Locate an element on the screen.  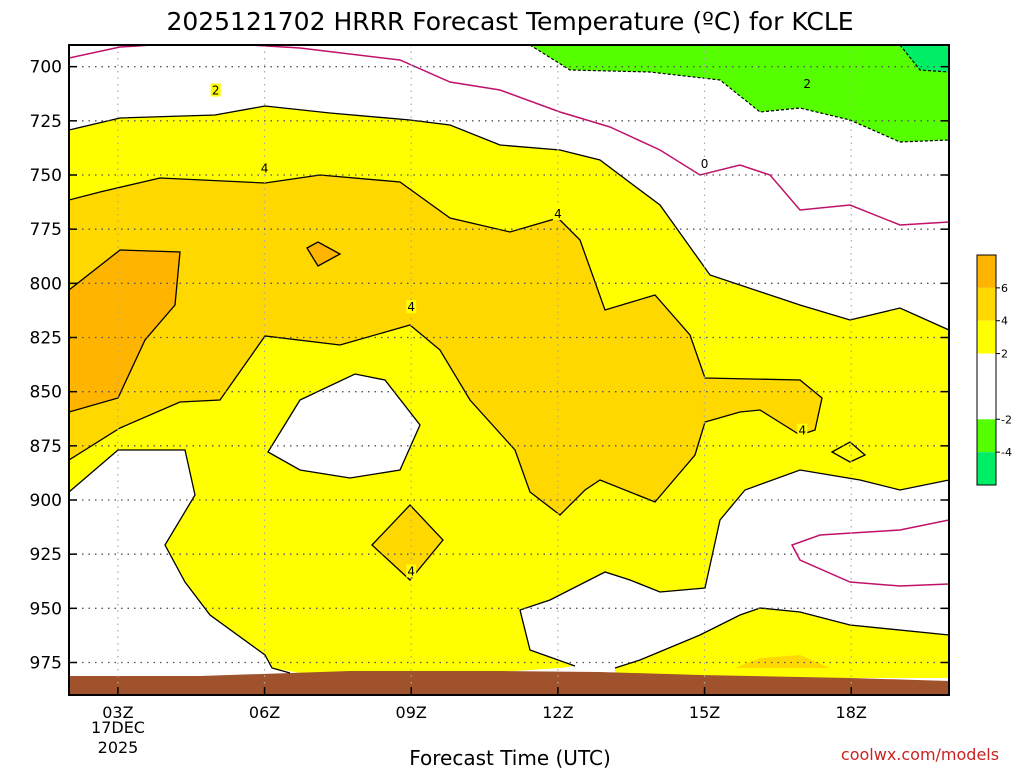
y-tick-label-925: 925 is located at coordinates (46, 555).